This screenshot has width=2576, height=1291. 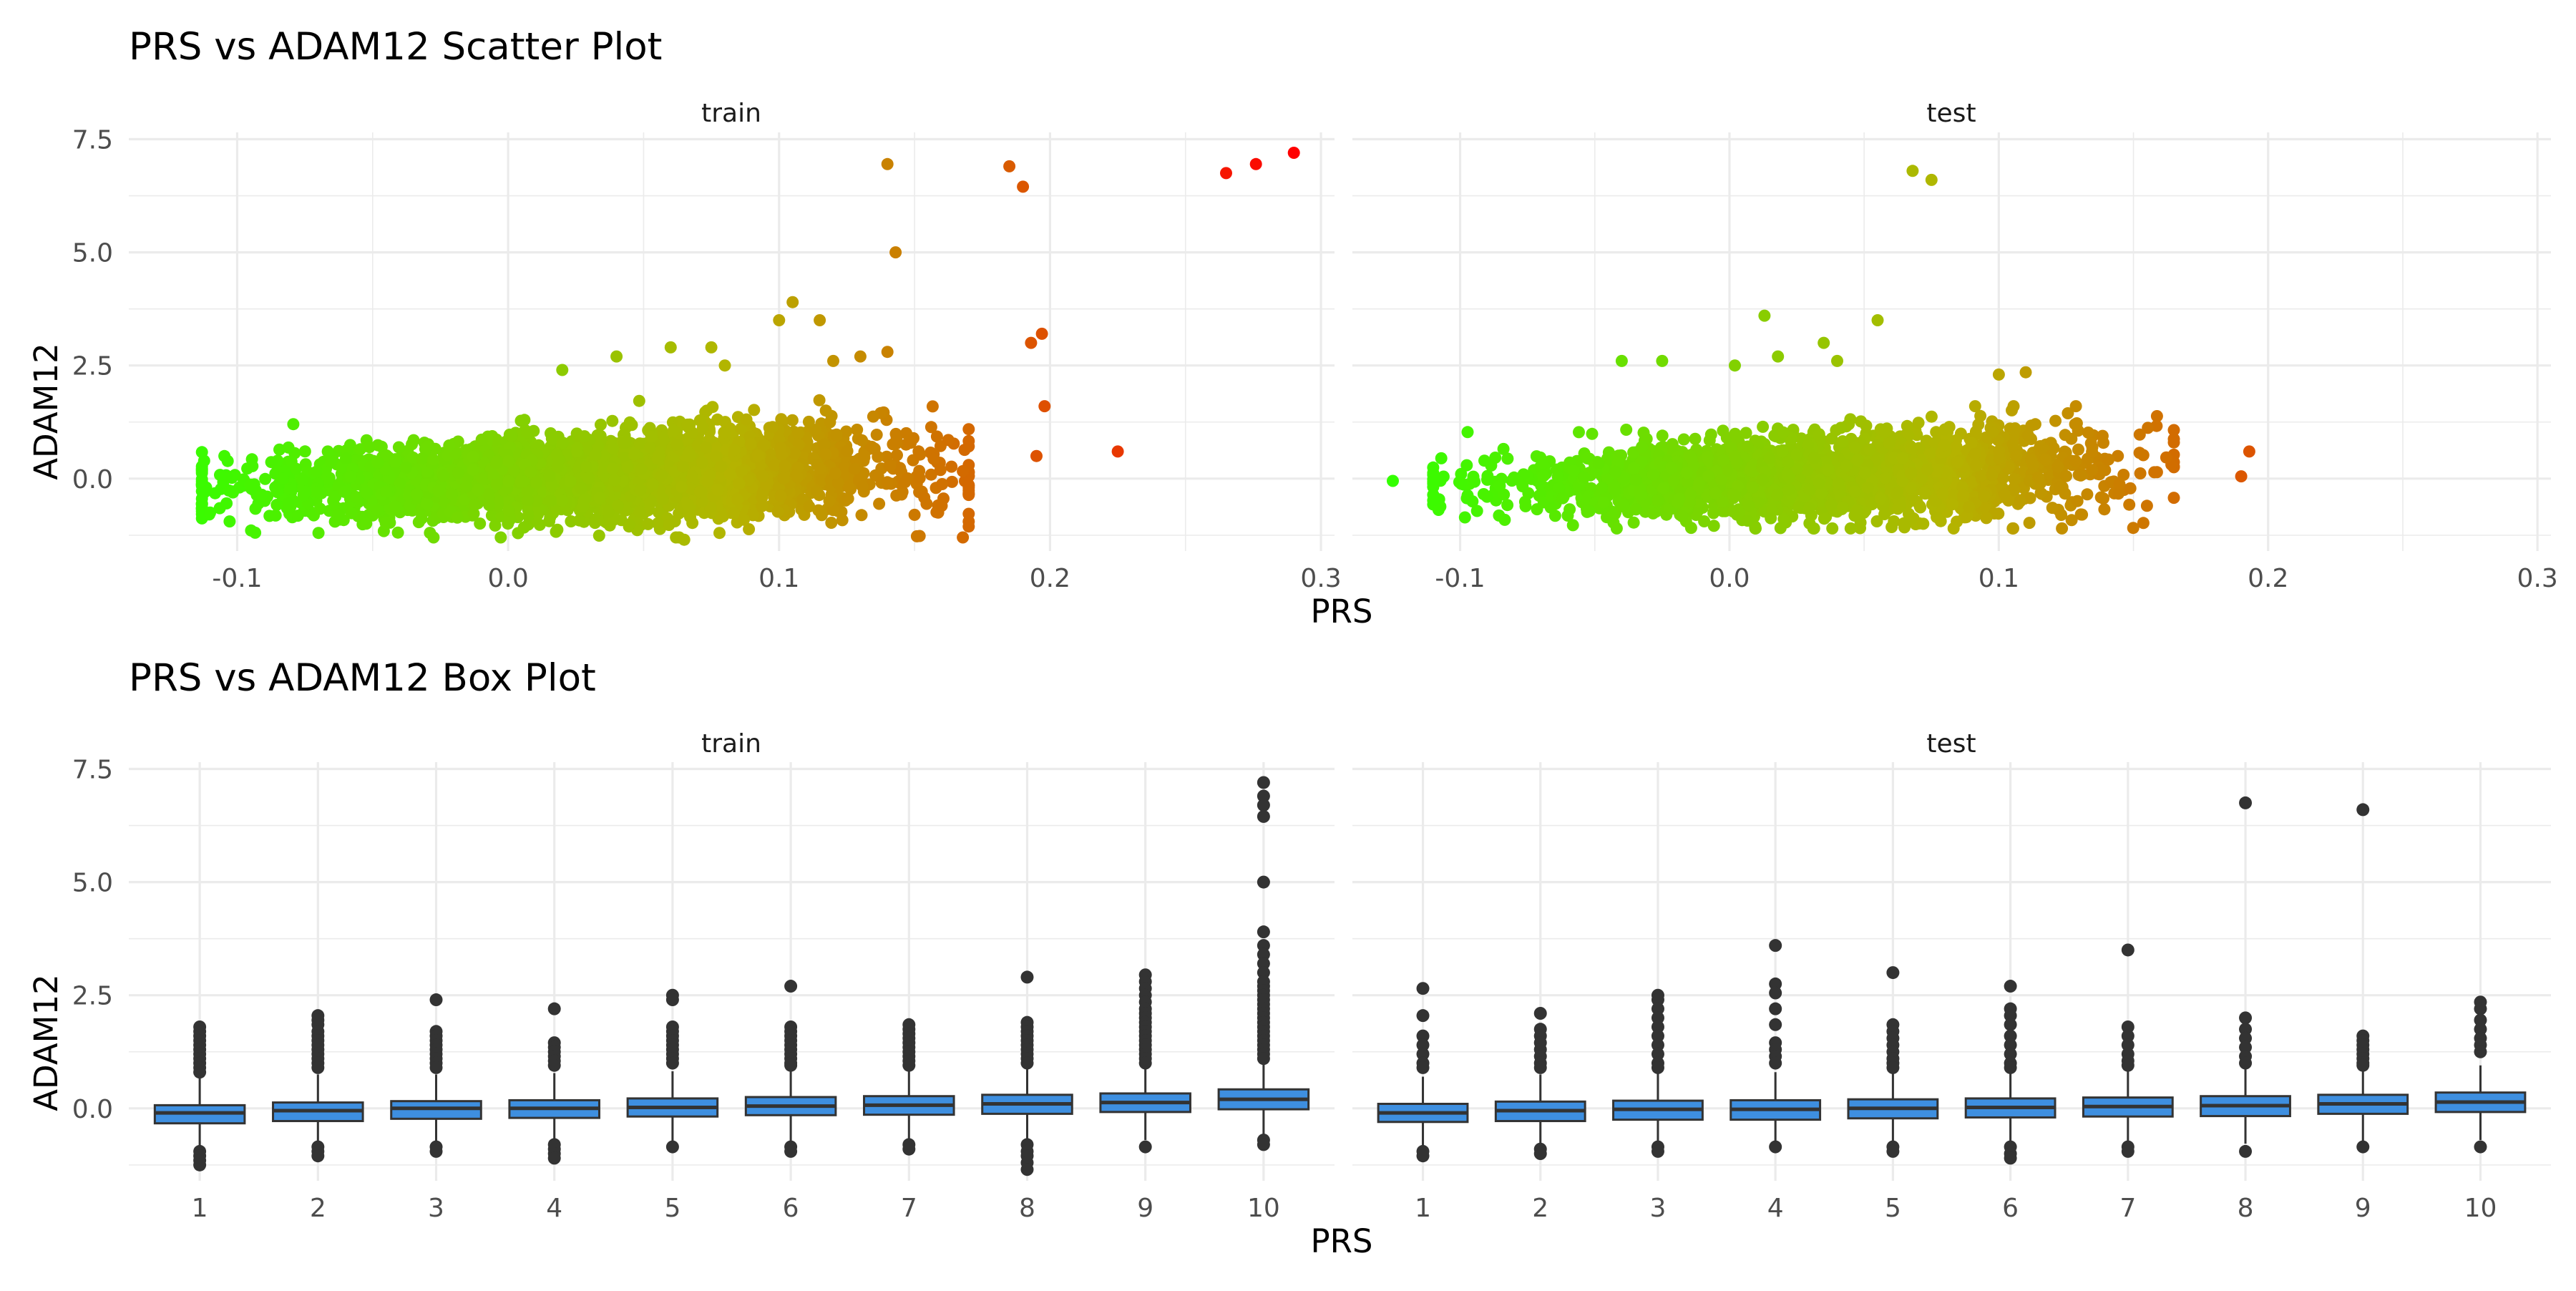 What do you see at coordinates (46, 411) in the screenshot?
I see `scatter-y-axis-title: ADAM12` at bounding box center [46, 411].